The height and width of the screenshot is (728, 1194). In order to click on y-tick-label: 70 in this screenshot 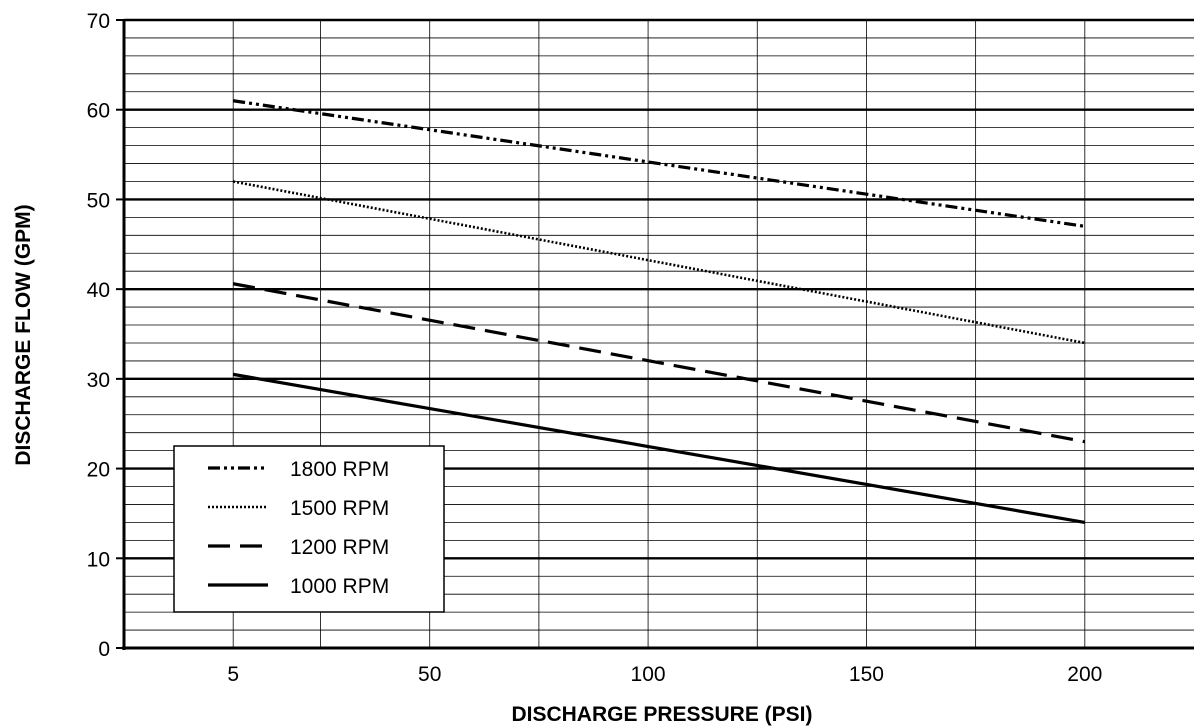, I will do `click(98, 21)`.